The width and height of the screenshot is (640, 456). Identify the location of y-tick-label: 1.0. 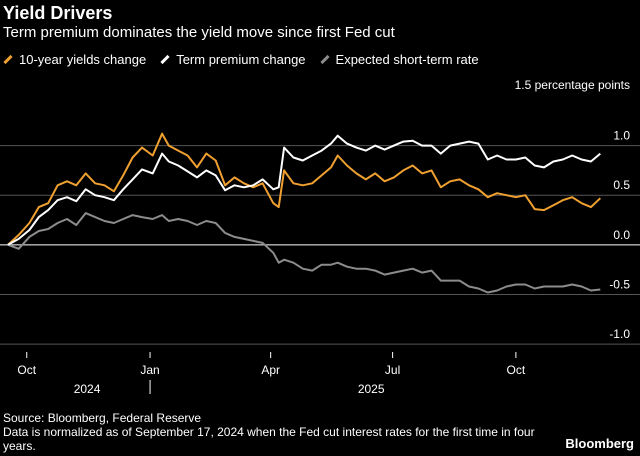
(621, 136).